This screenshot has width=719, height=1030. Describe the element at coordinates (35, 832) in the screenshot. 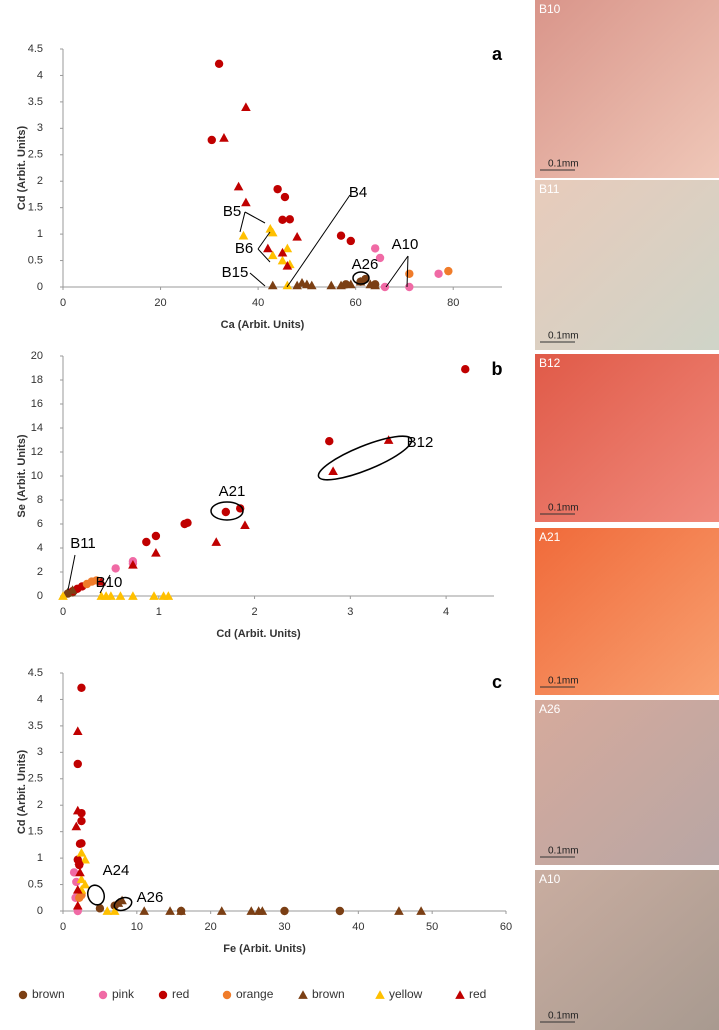

I see `y-tick-label: 1.5` at that location.